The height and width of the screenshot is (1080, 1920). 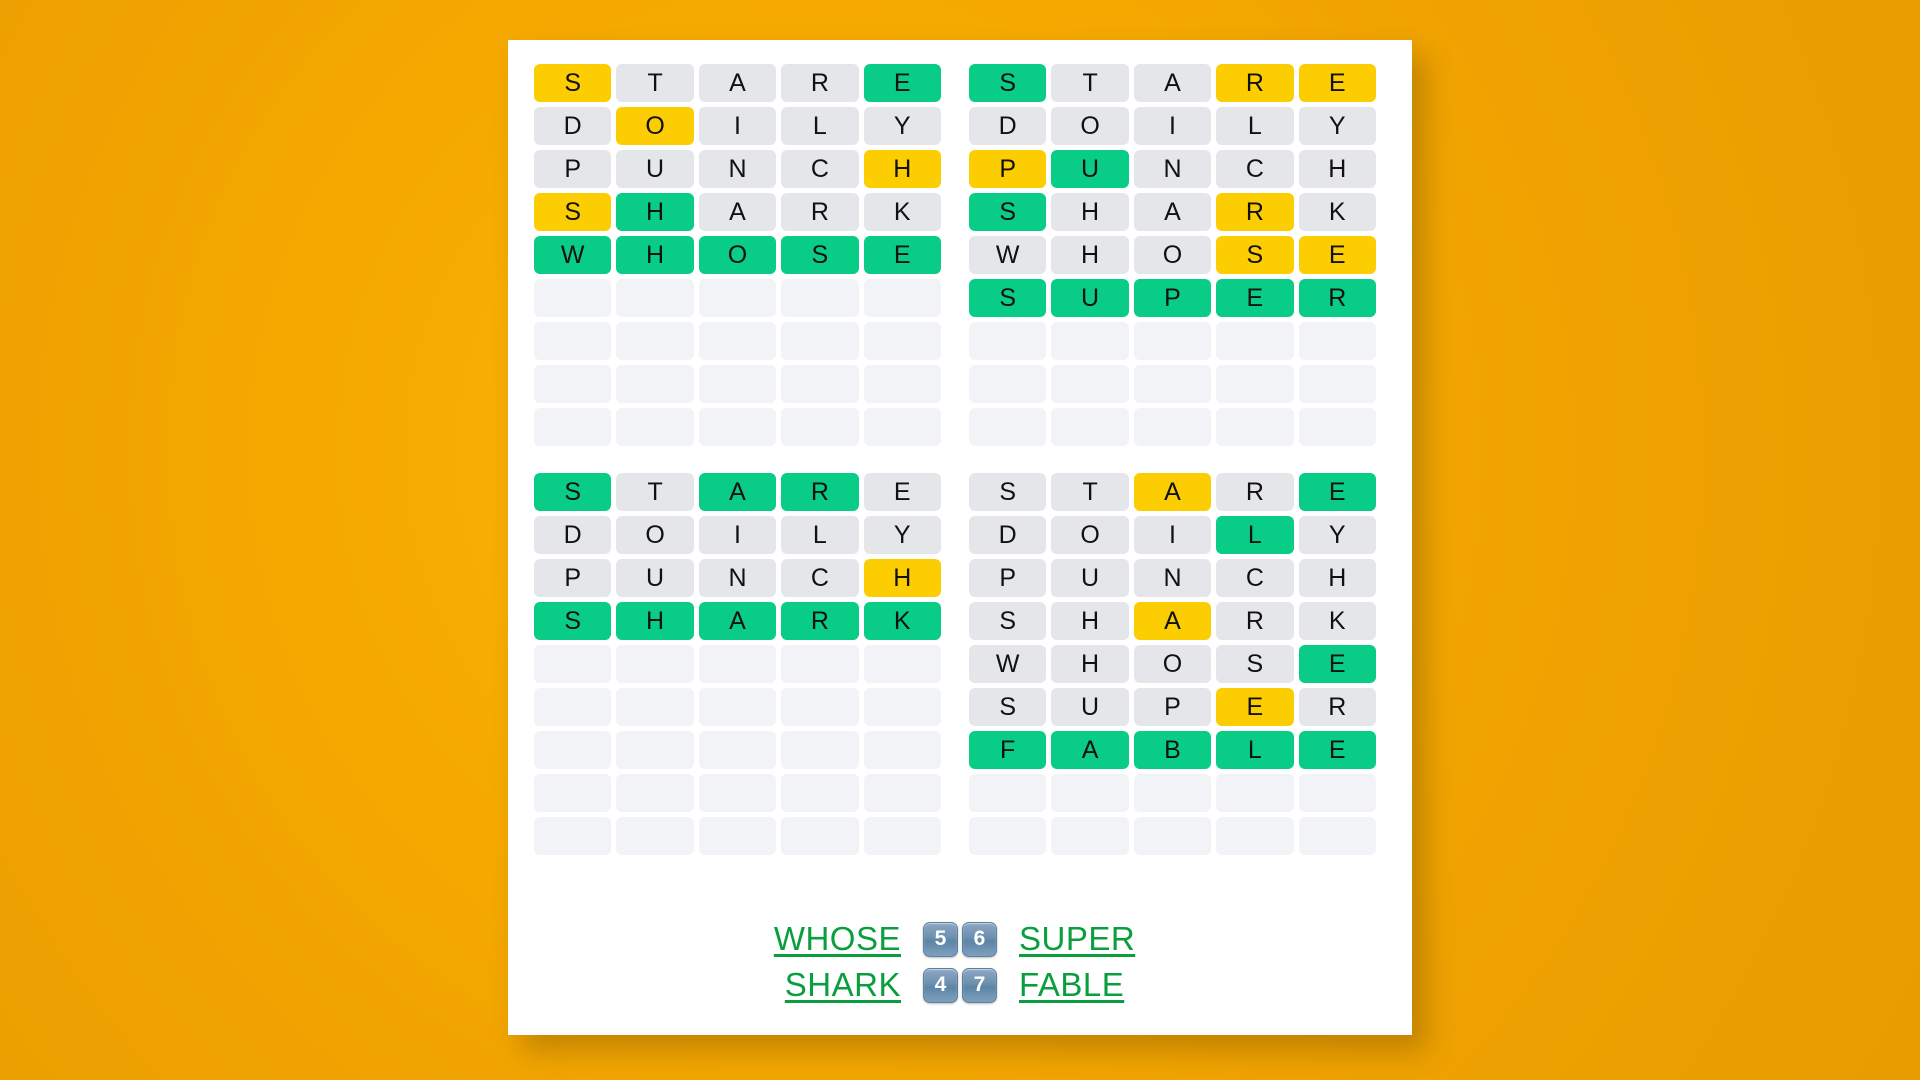 What do you see at coordinates (837, 938) in the screenshot?
I see `answer-word-whose: WHOSE` at bounding box center [837, 938].